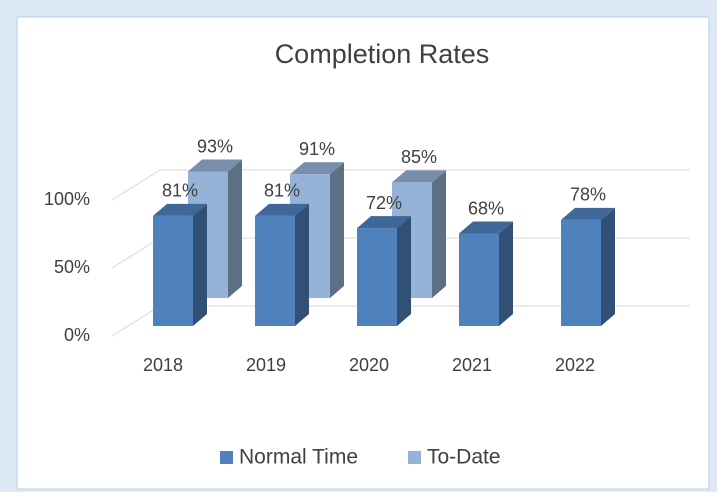  What do you see at coordinates (72, 267) in the screenshot?
I see `y-tick-label: 50%` at bounding box center [72, 267].